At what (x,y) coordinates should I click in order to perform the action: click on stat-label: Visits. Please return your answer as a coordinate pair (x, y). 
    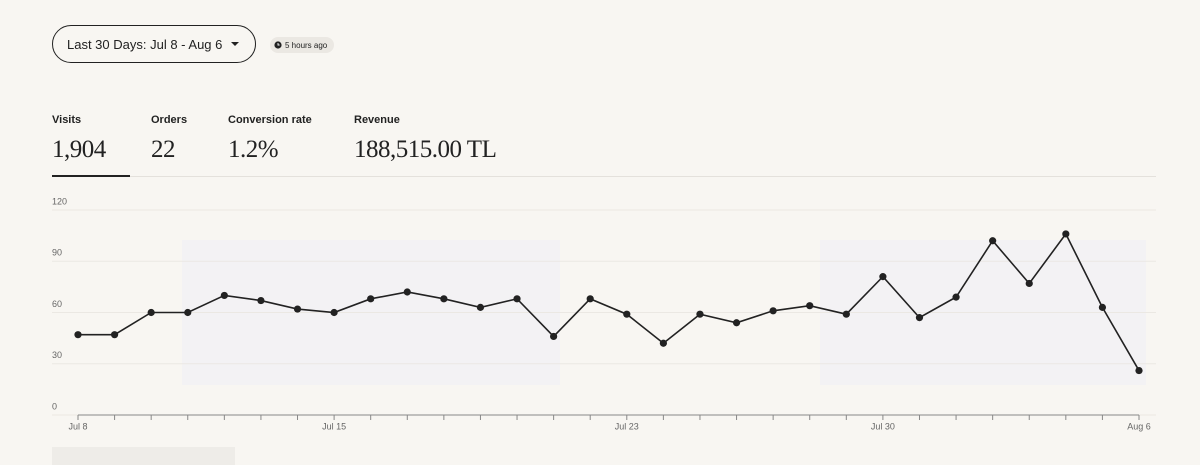
    Looking at the image, I should click on (67, 120).